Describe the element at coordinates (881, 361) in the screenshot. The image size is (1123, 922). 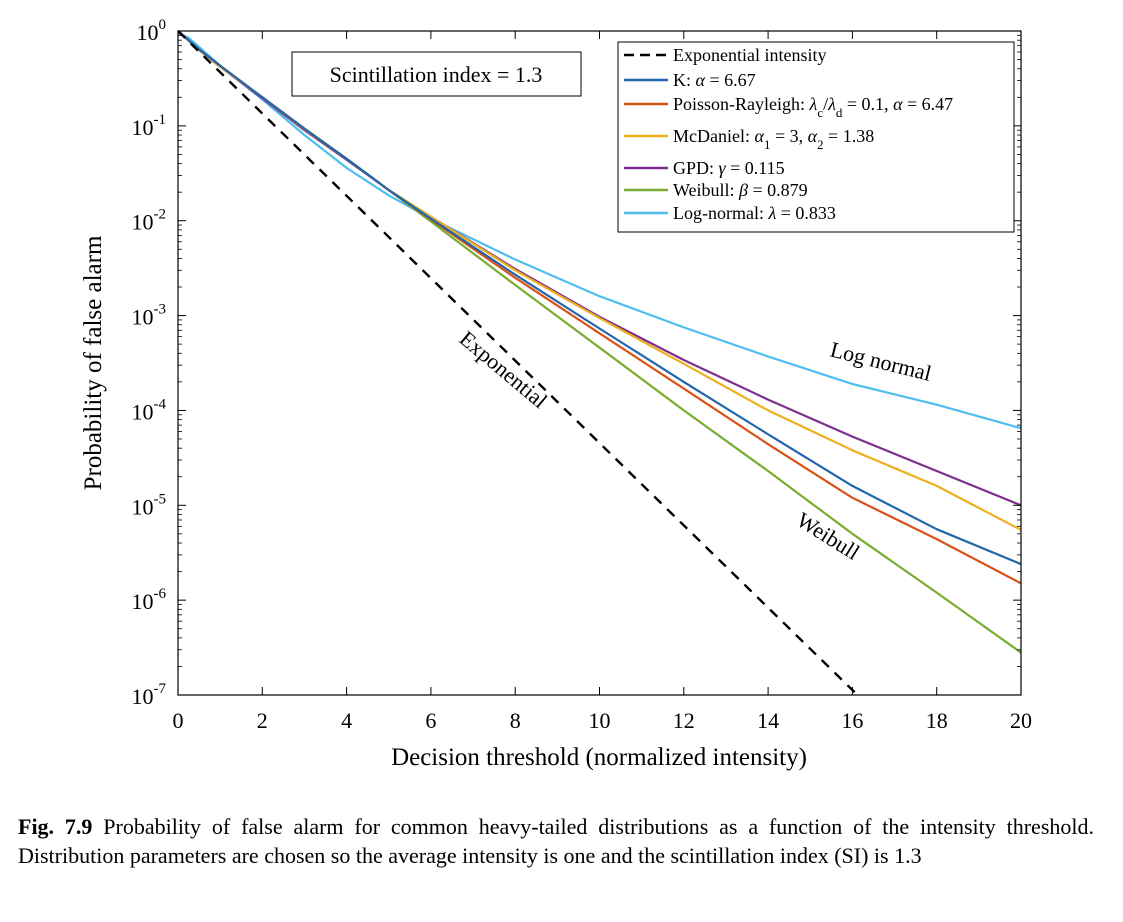
I see `curve-label-log-normal: Log normal` at that location.